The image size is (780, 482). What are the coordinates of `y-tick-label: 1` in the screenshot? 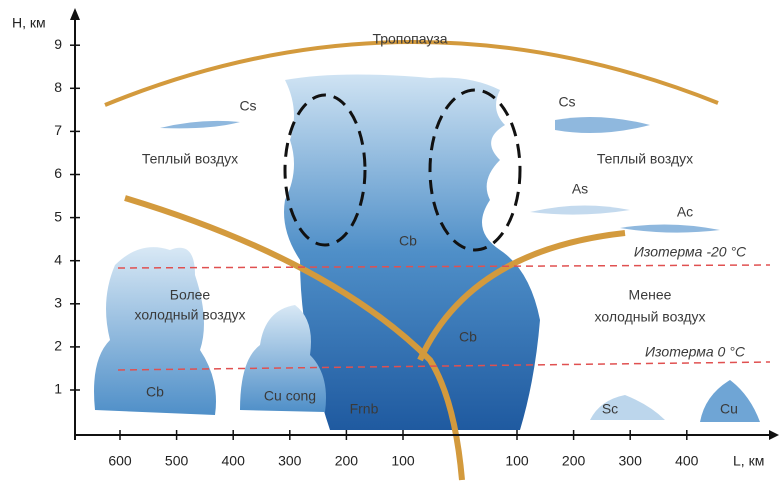 It's located at (58, 389).